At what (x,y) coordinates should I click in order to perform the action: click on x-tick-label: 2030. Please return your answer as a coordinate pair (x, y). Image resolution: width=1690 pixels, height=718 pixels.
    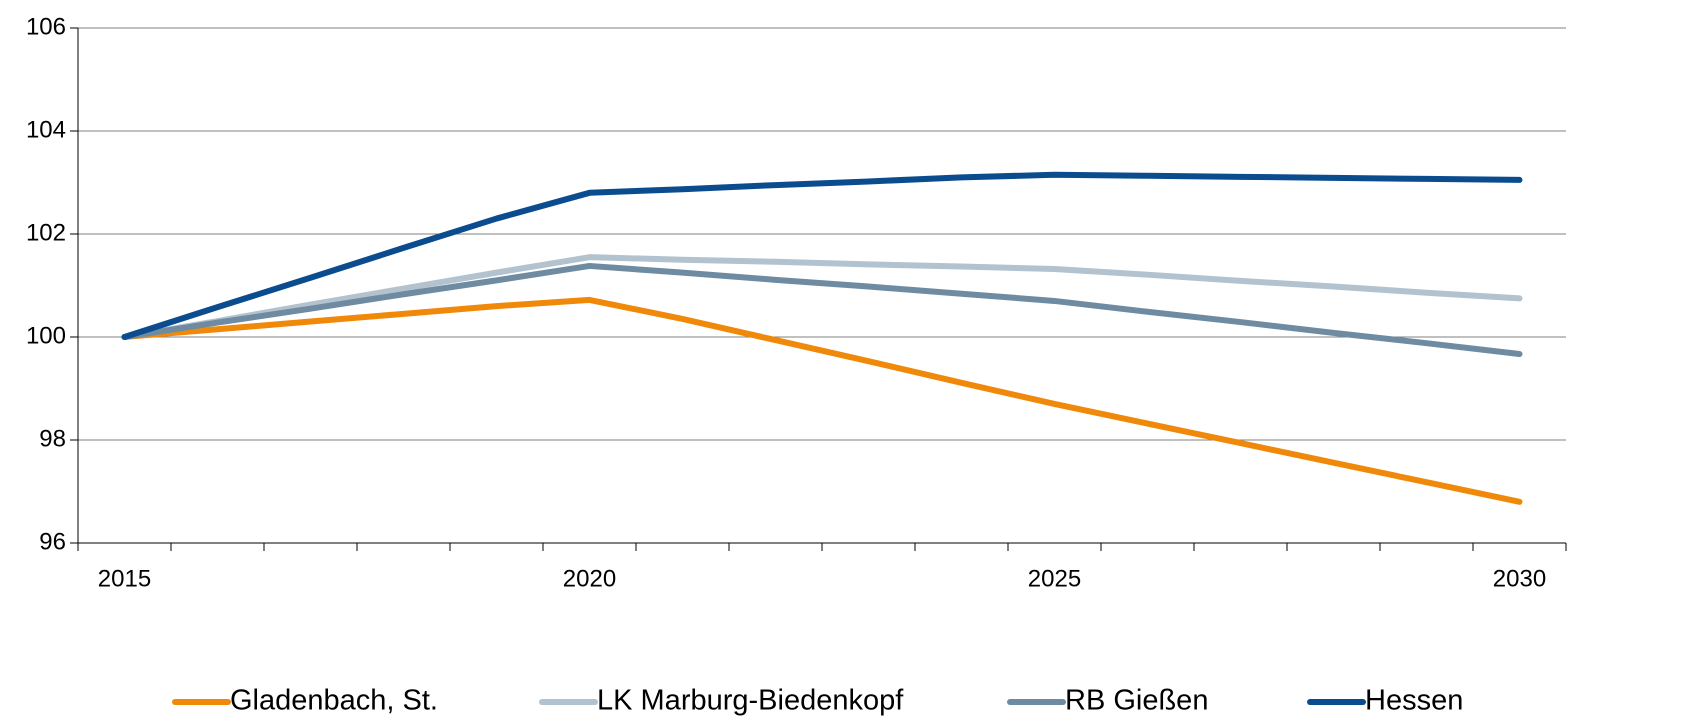
    Looking at the image, I should click on (1519, 578).